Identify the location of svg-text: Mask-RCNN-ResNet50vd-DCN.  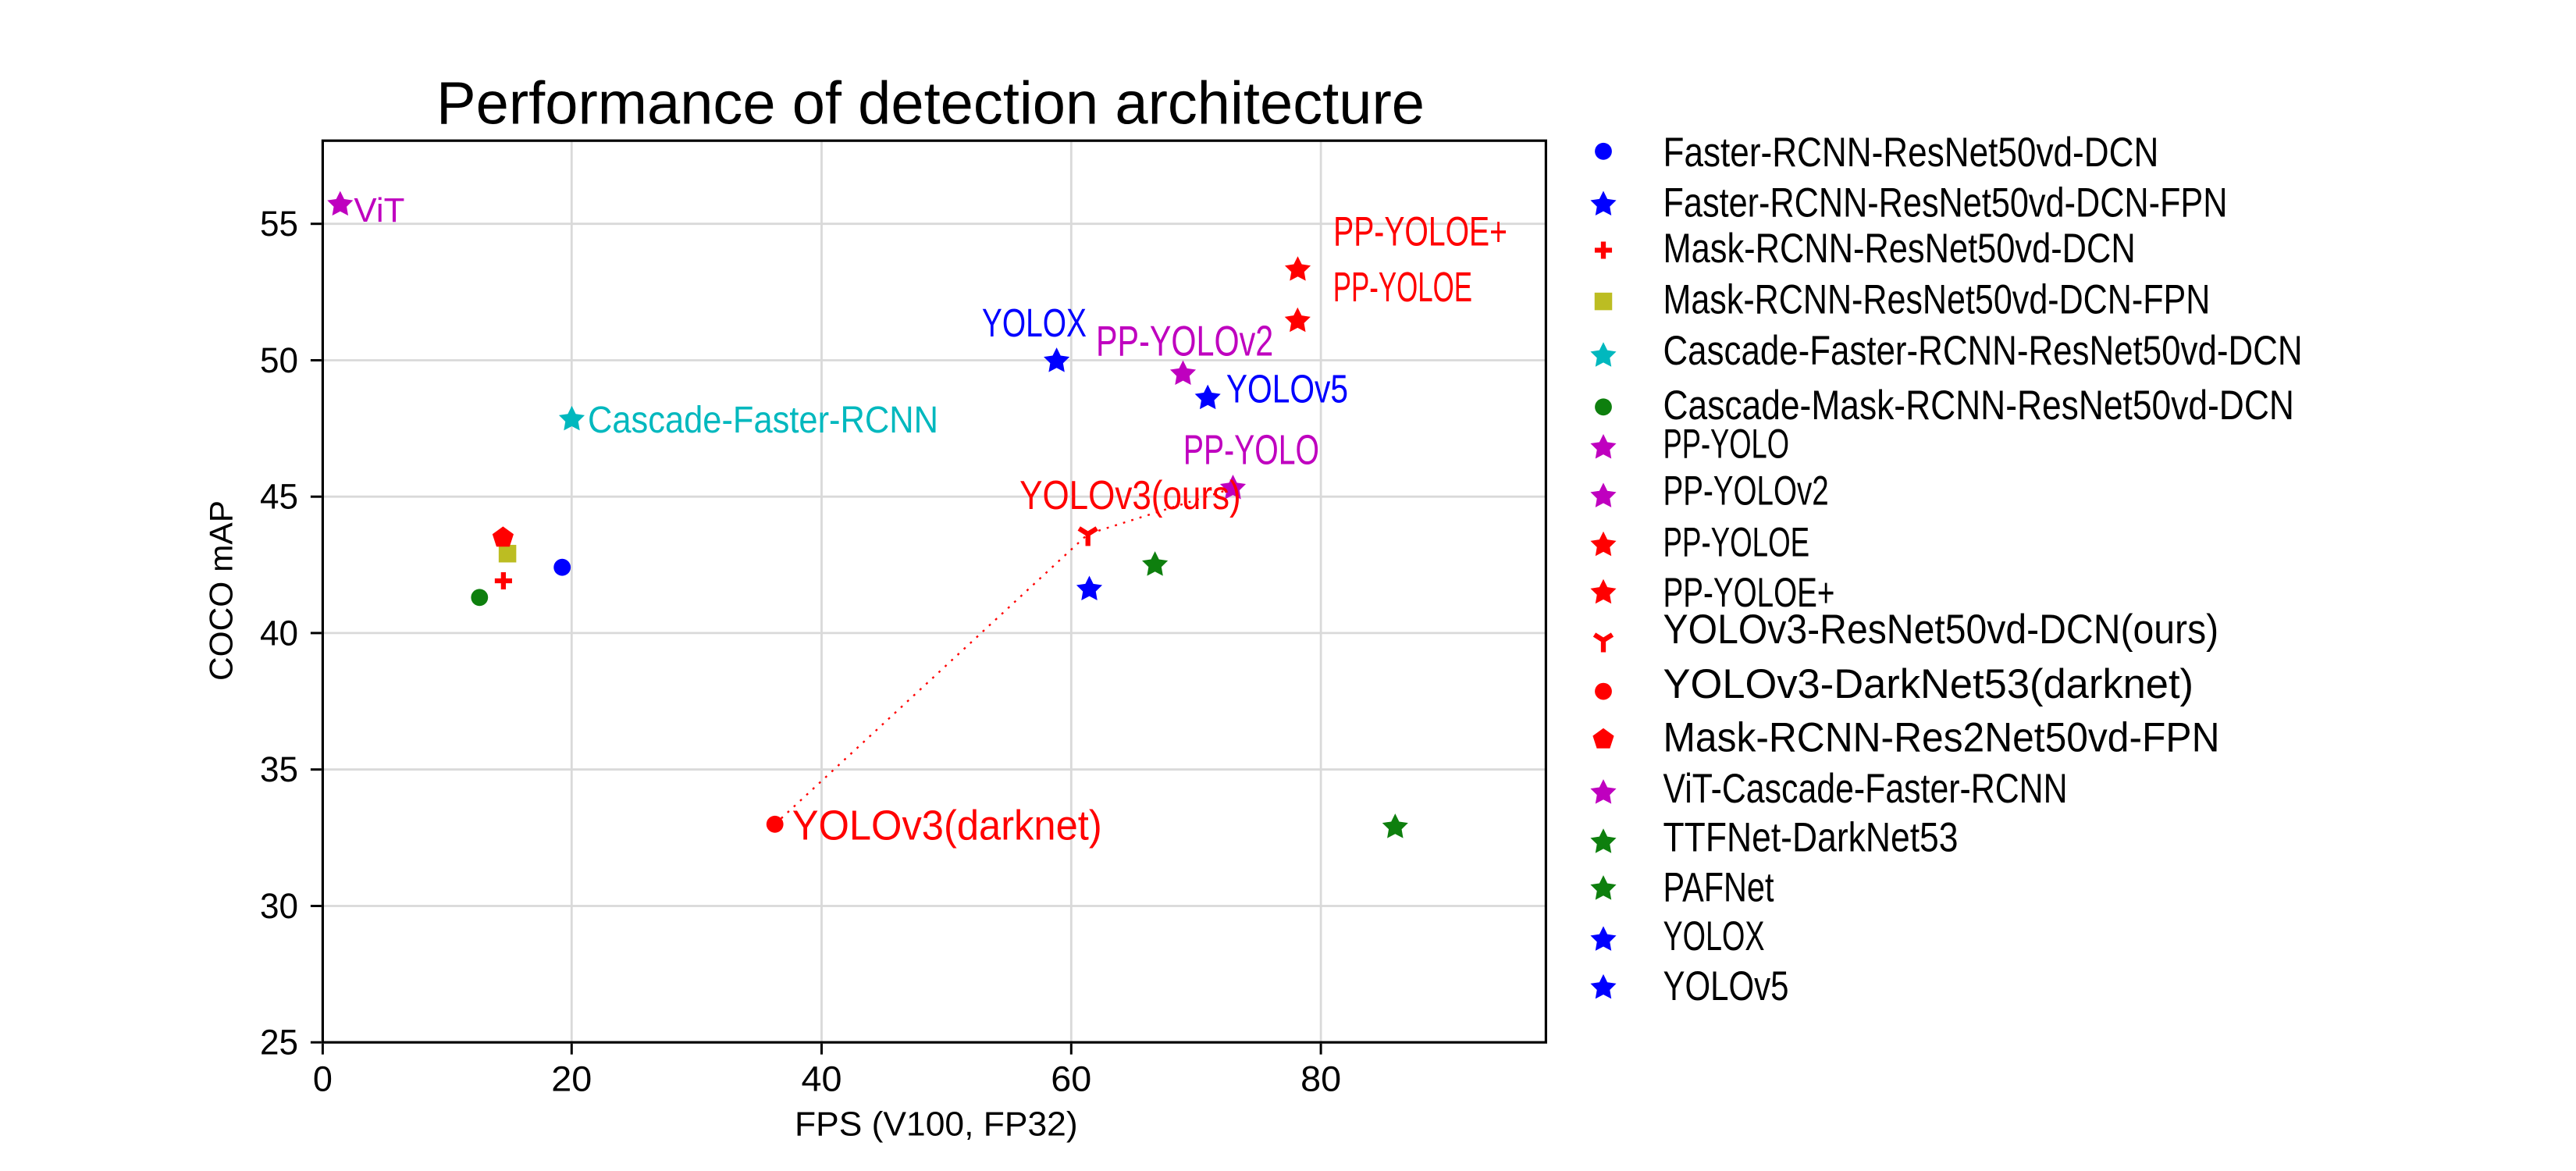
(1899, 249).